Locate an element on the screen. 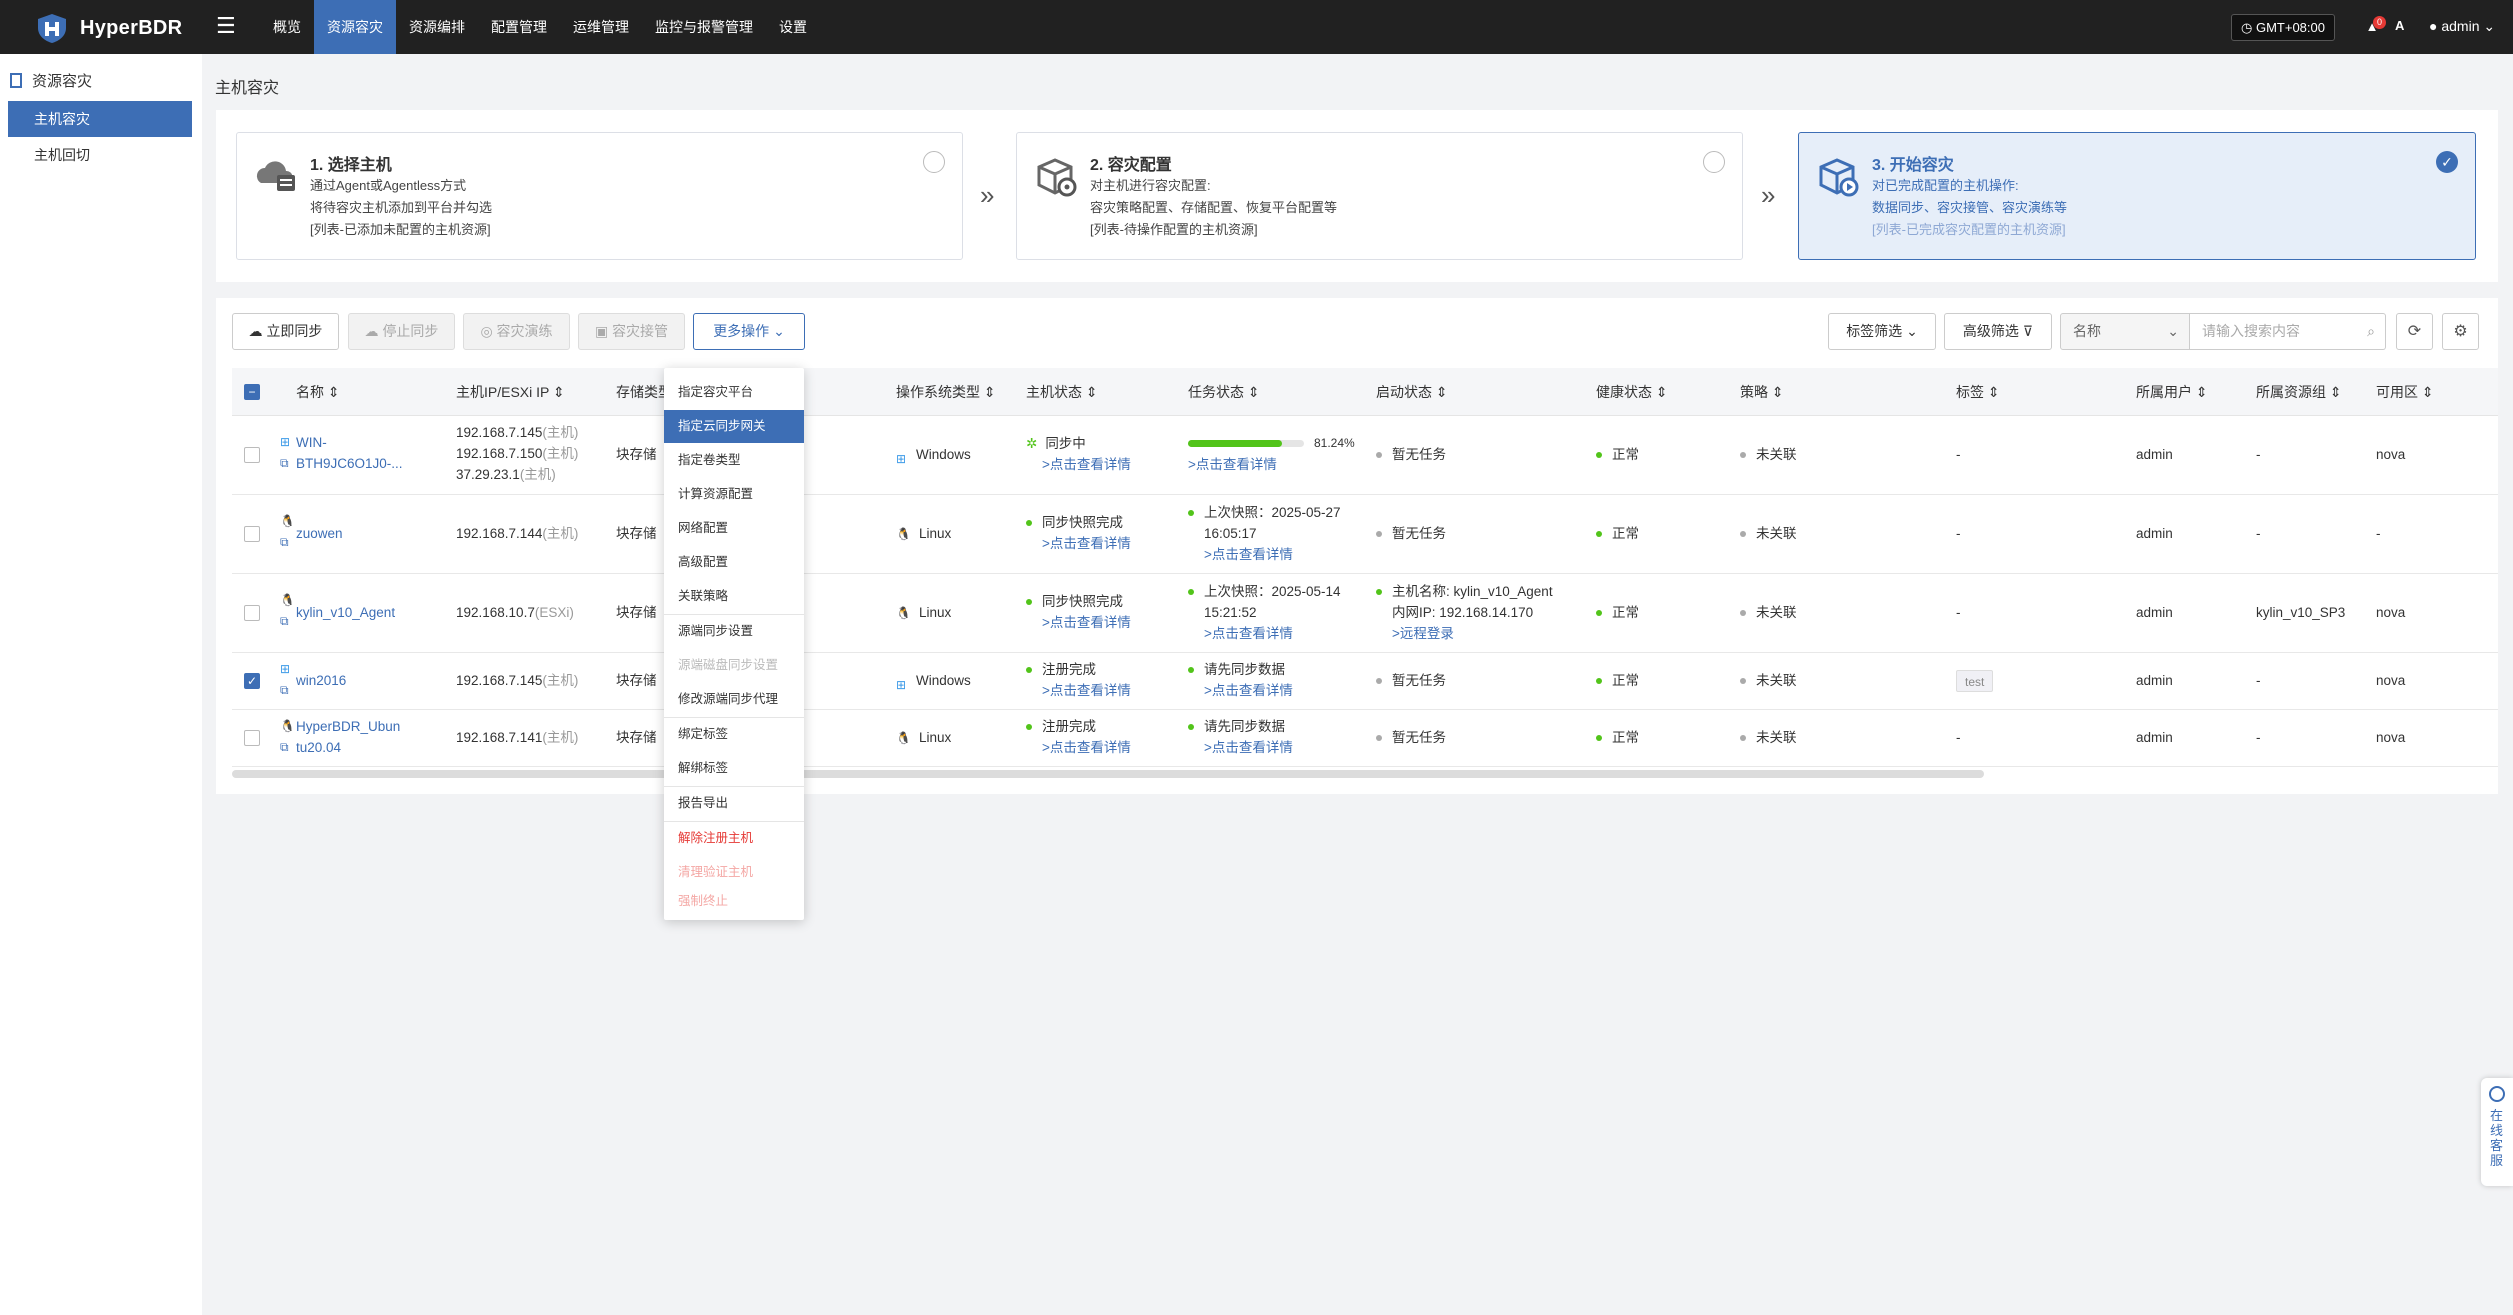  row-checkbox: ✓ is located at coordinates (252, 681).